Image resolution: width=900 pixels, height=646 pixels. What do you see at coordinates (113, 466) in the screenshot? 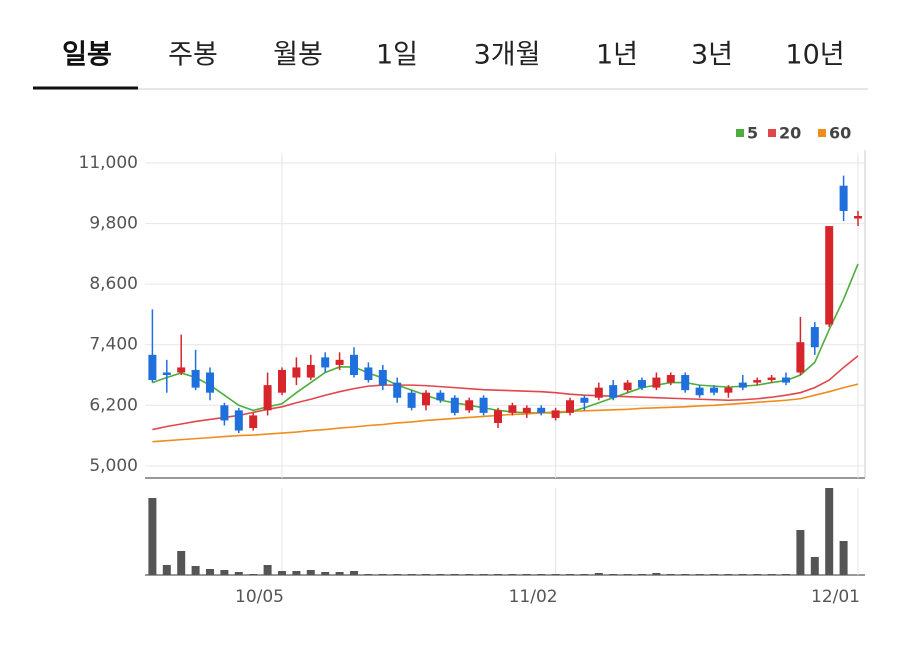
I see `y-tick-label: 5,000` at bounding box center [113, 466].